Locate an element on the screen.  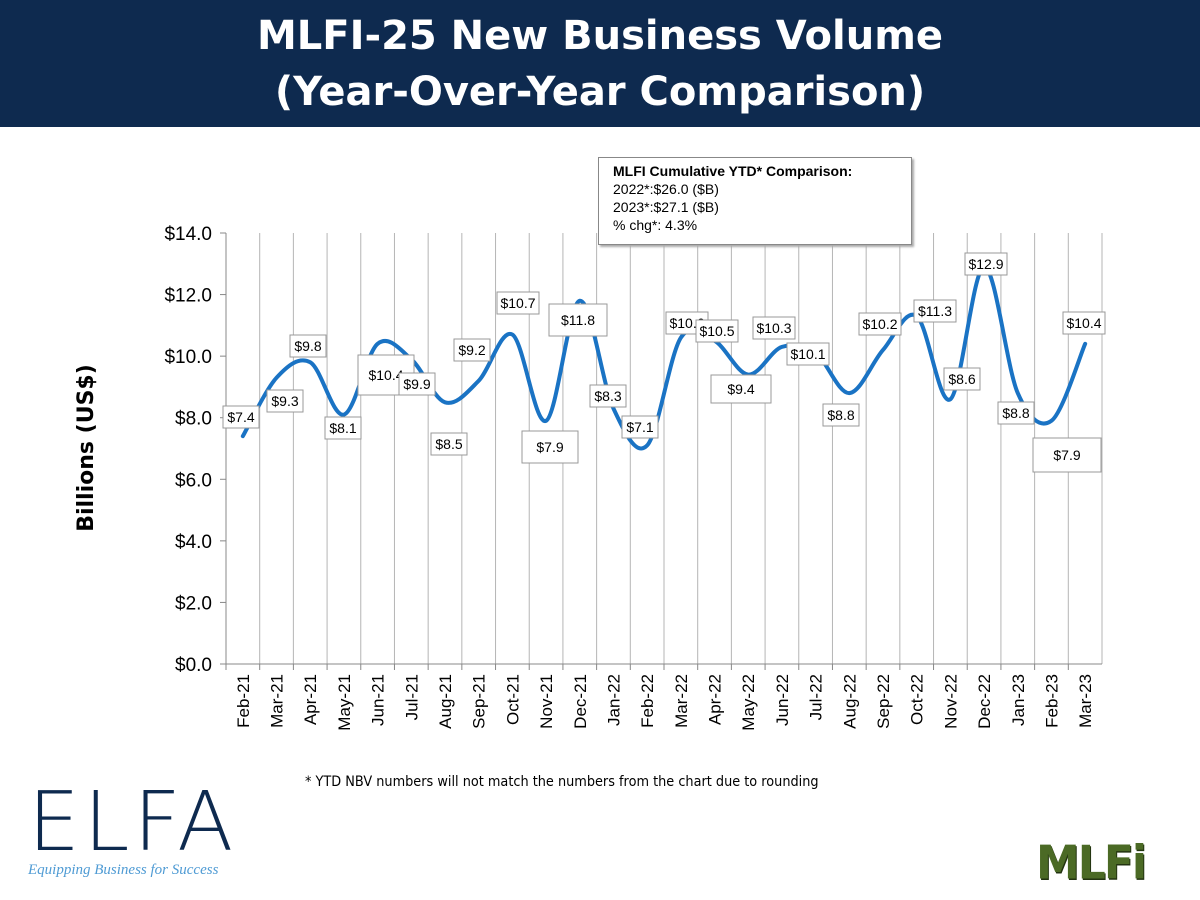
data-label: $9.8 is located at coordinates (307, 346).